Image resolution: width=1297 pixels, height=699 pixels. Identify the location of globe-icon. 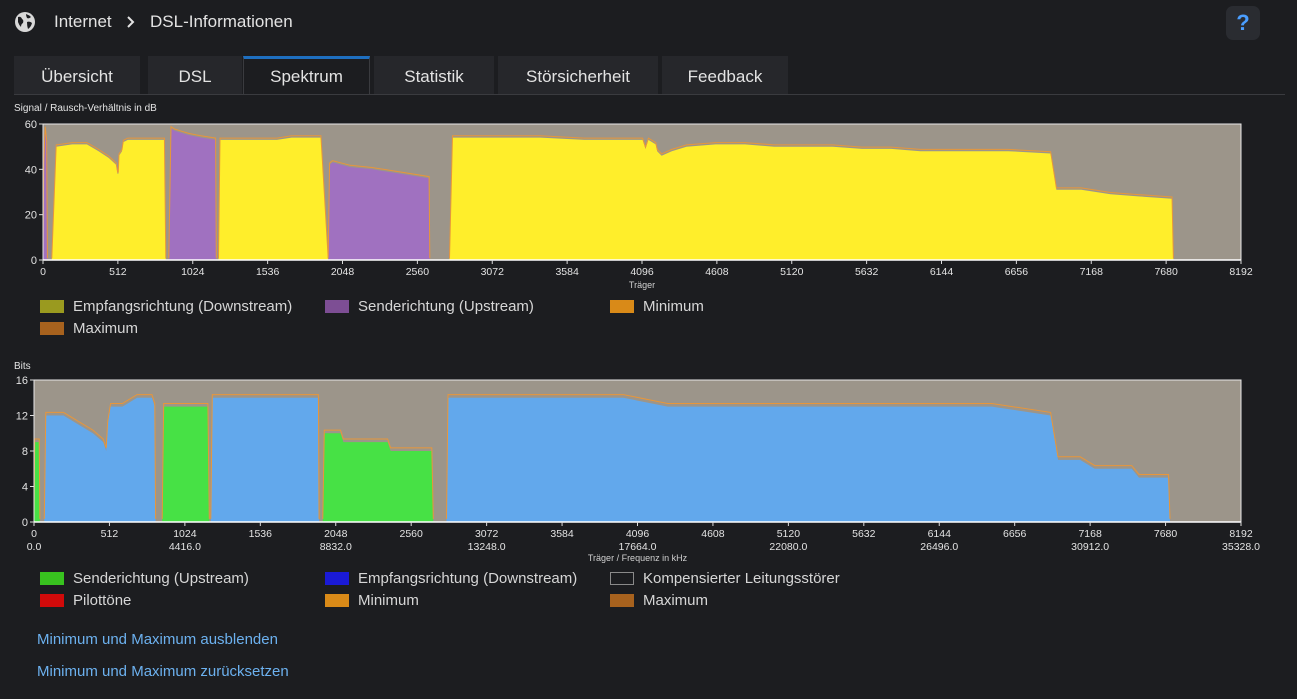
(25, 22).